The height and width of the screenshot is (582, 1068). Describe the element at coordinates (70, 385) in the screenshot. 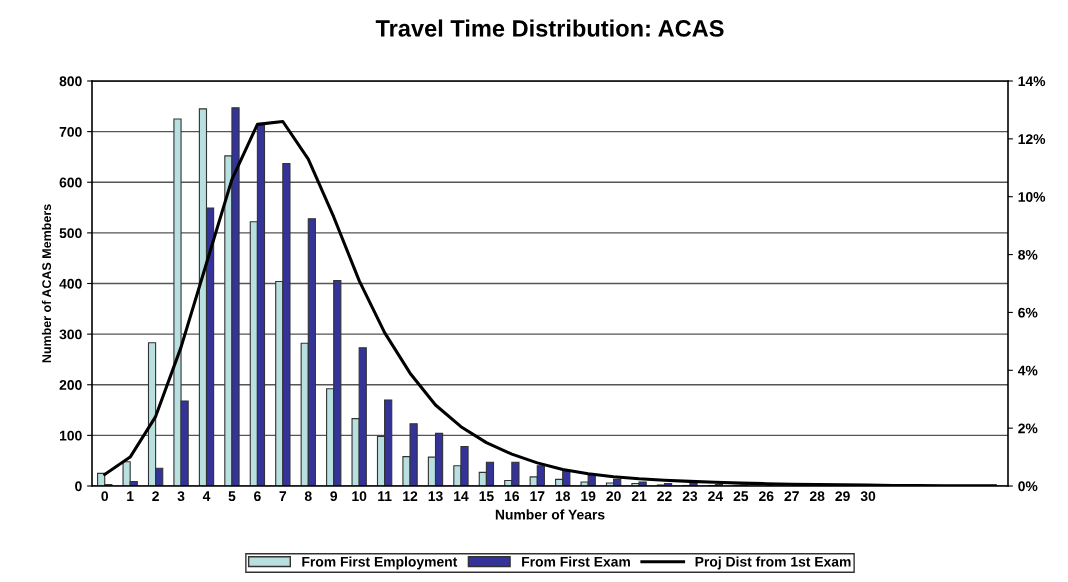

I see `y-tick-label: 200` at that location.